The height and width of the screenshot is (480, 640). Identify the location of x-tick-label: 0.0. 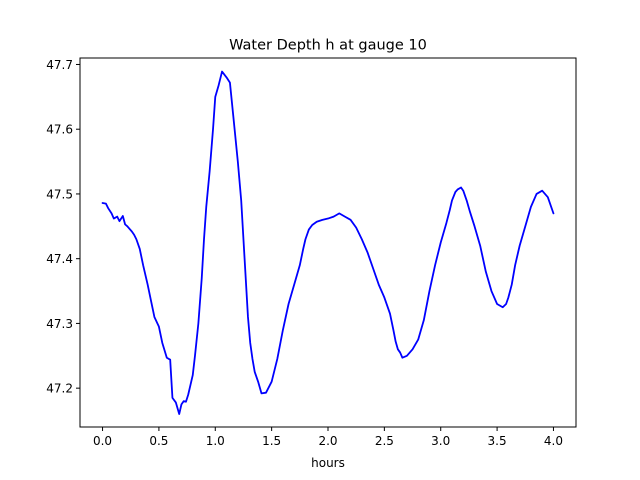
(102, 441).